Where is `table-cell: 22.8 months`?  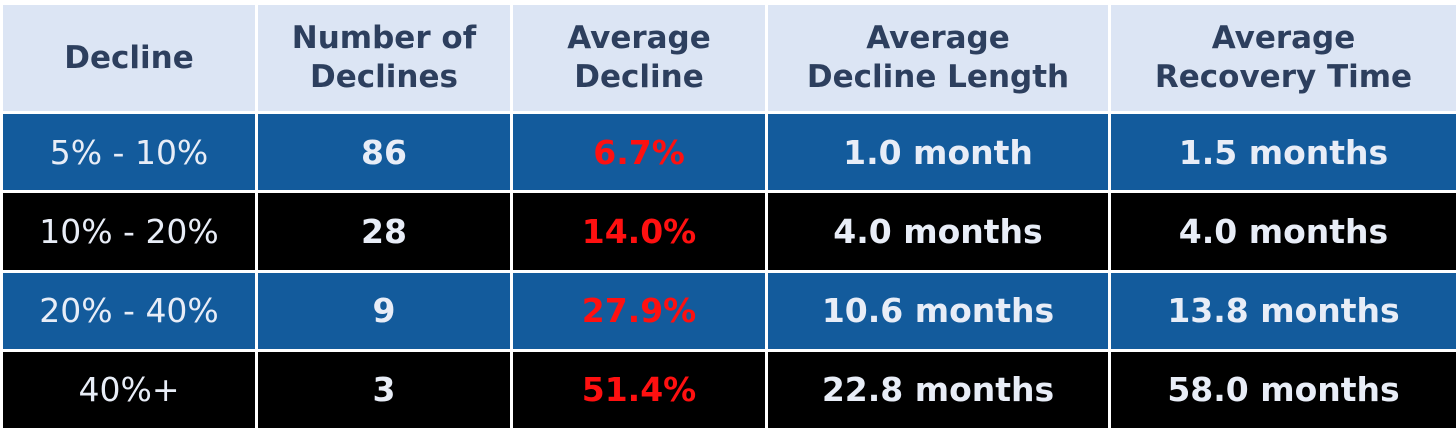 table-cell: 22.8 months is located at coordinates (938, 389).